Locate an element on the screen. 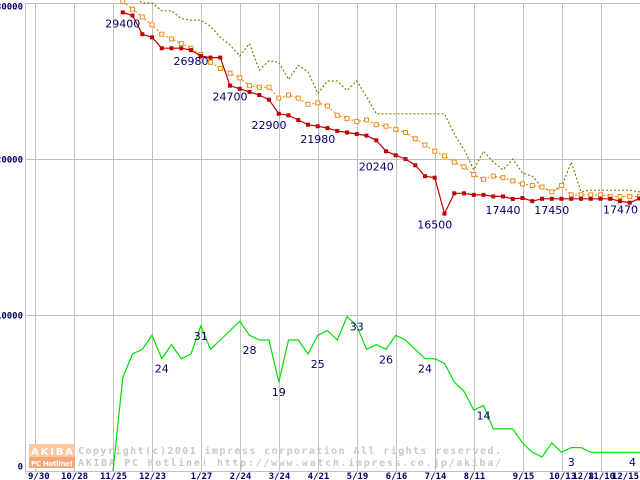 This screenshot has height=480, width=640. logo-pc-hotline: PC Hotline! is located at coordinates (52, 464).